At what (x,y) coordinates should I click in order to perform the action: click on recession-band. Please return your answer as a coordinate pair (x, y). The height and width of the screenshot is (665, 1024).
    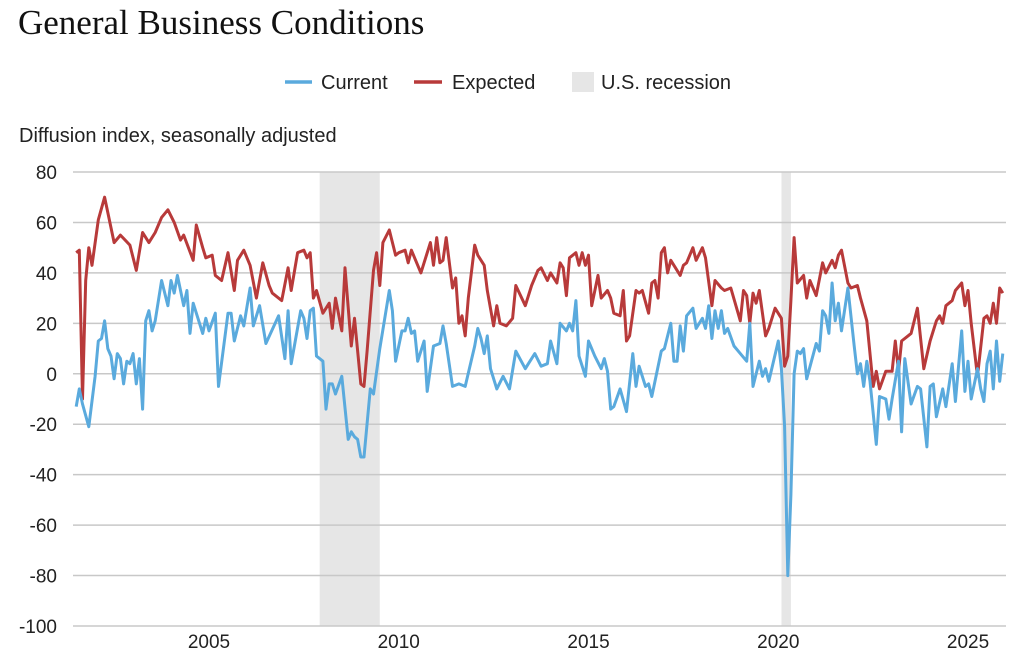
    Looking at the image, I should click on (786, 399).